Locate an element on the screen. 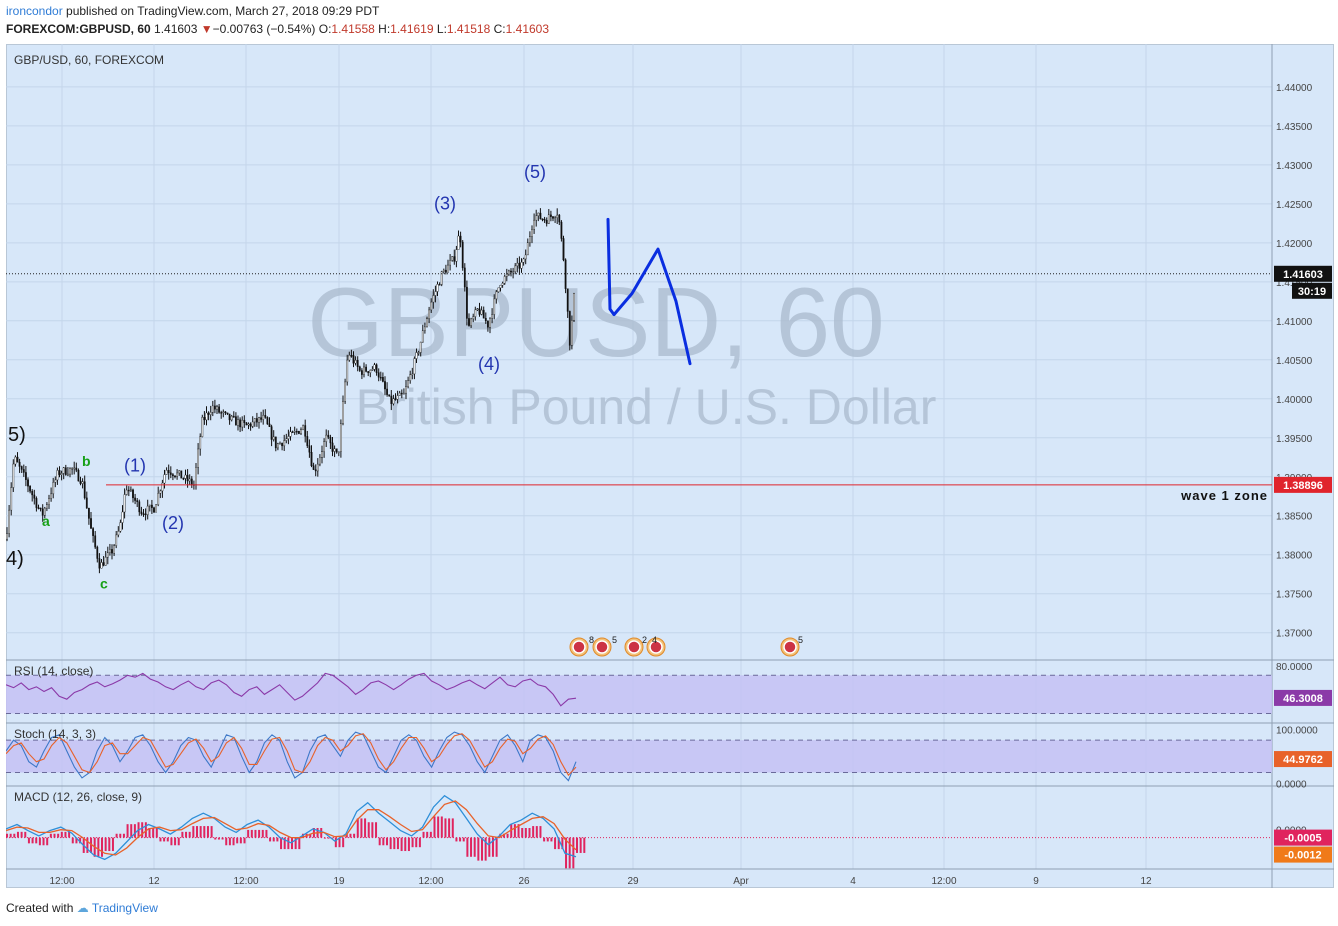 This screenshot has width=1338, height=926. tradingview-logo-icon: ☁ is located at coordinates (82, 908).